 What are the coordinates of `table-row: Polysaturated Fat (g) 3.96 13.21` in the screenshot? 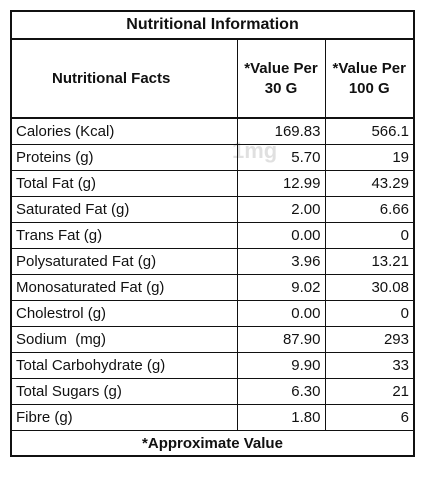 It's located at (212, 261).